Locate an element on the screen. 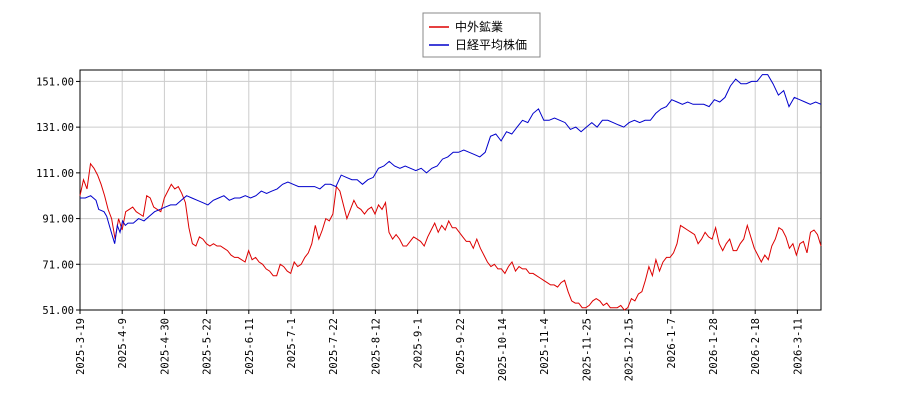 This screenshot has width=900, height=400. x-tick-label: 2025-11-25 is located at coordinates (587, 349).